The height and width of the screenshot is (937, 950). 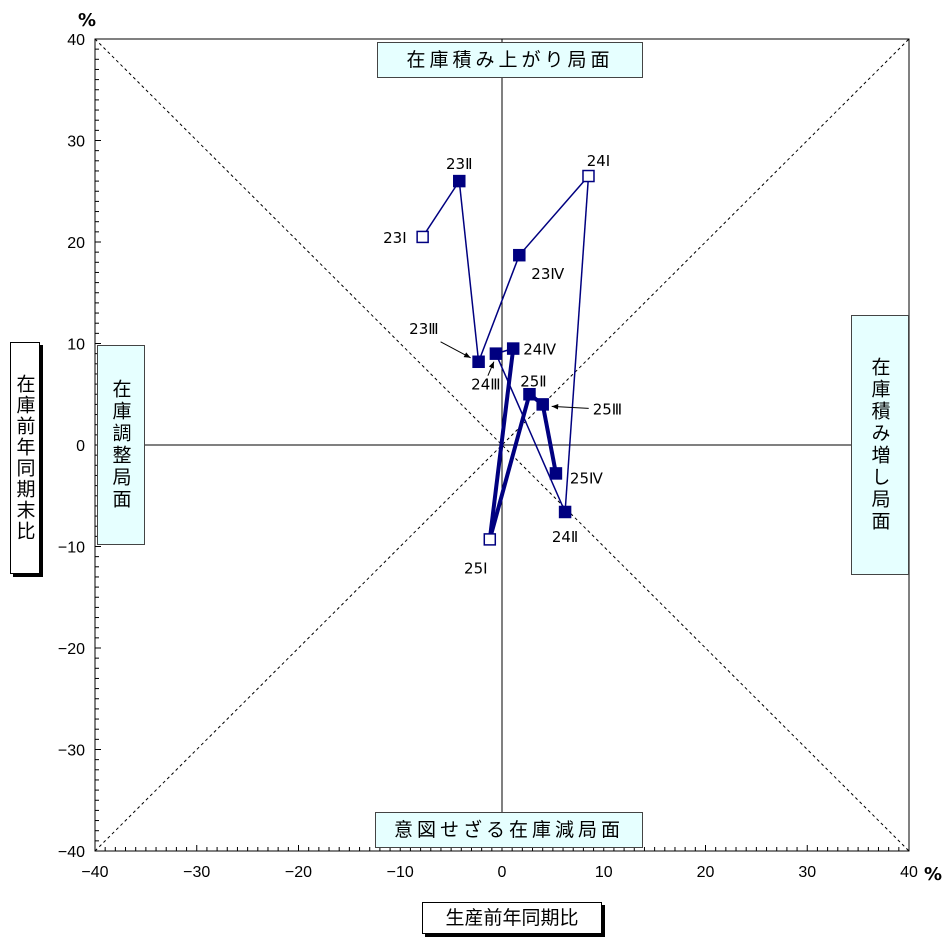 I want to click on x-tick-label: 10, so click(x=604, y=872).